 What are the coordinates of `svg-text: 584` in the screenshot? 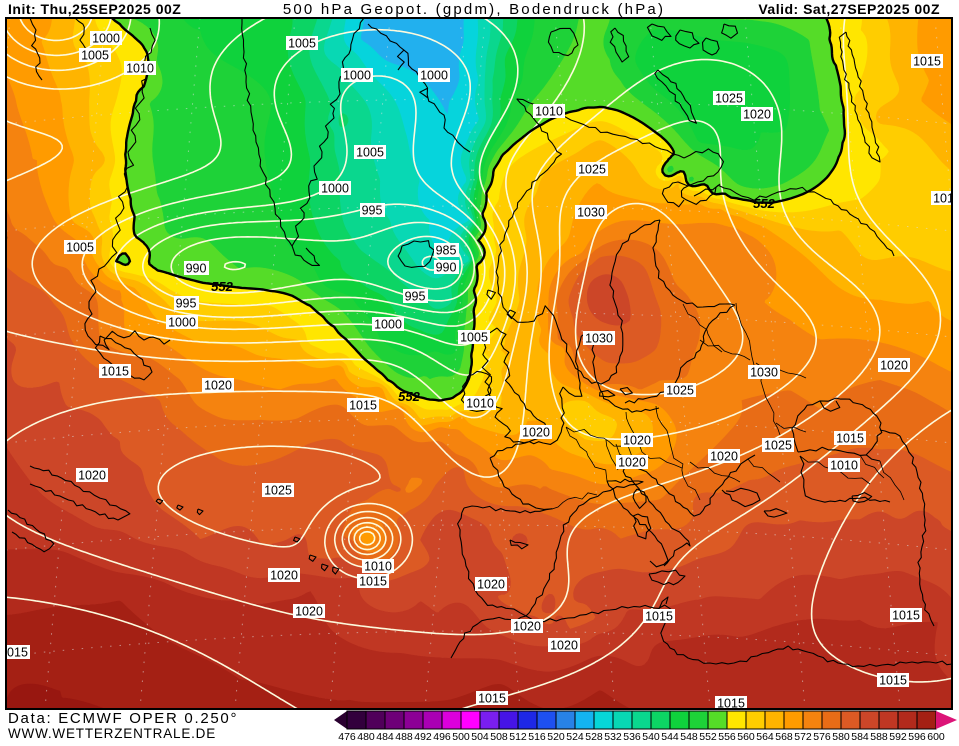 It's located at (860, 736).